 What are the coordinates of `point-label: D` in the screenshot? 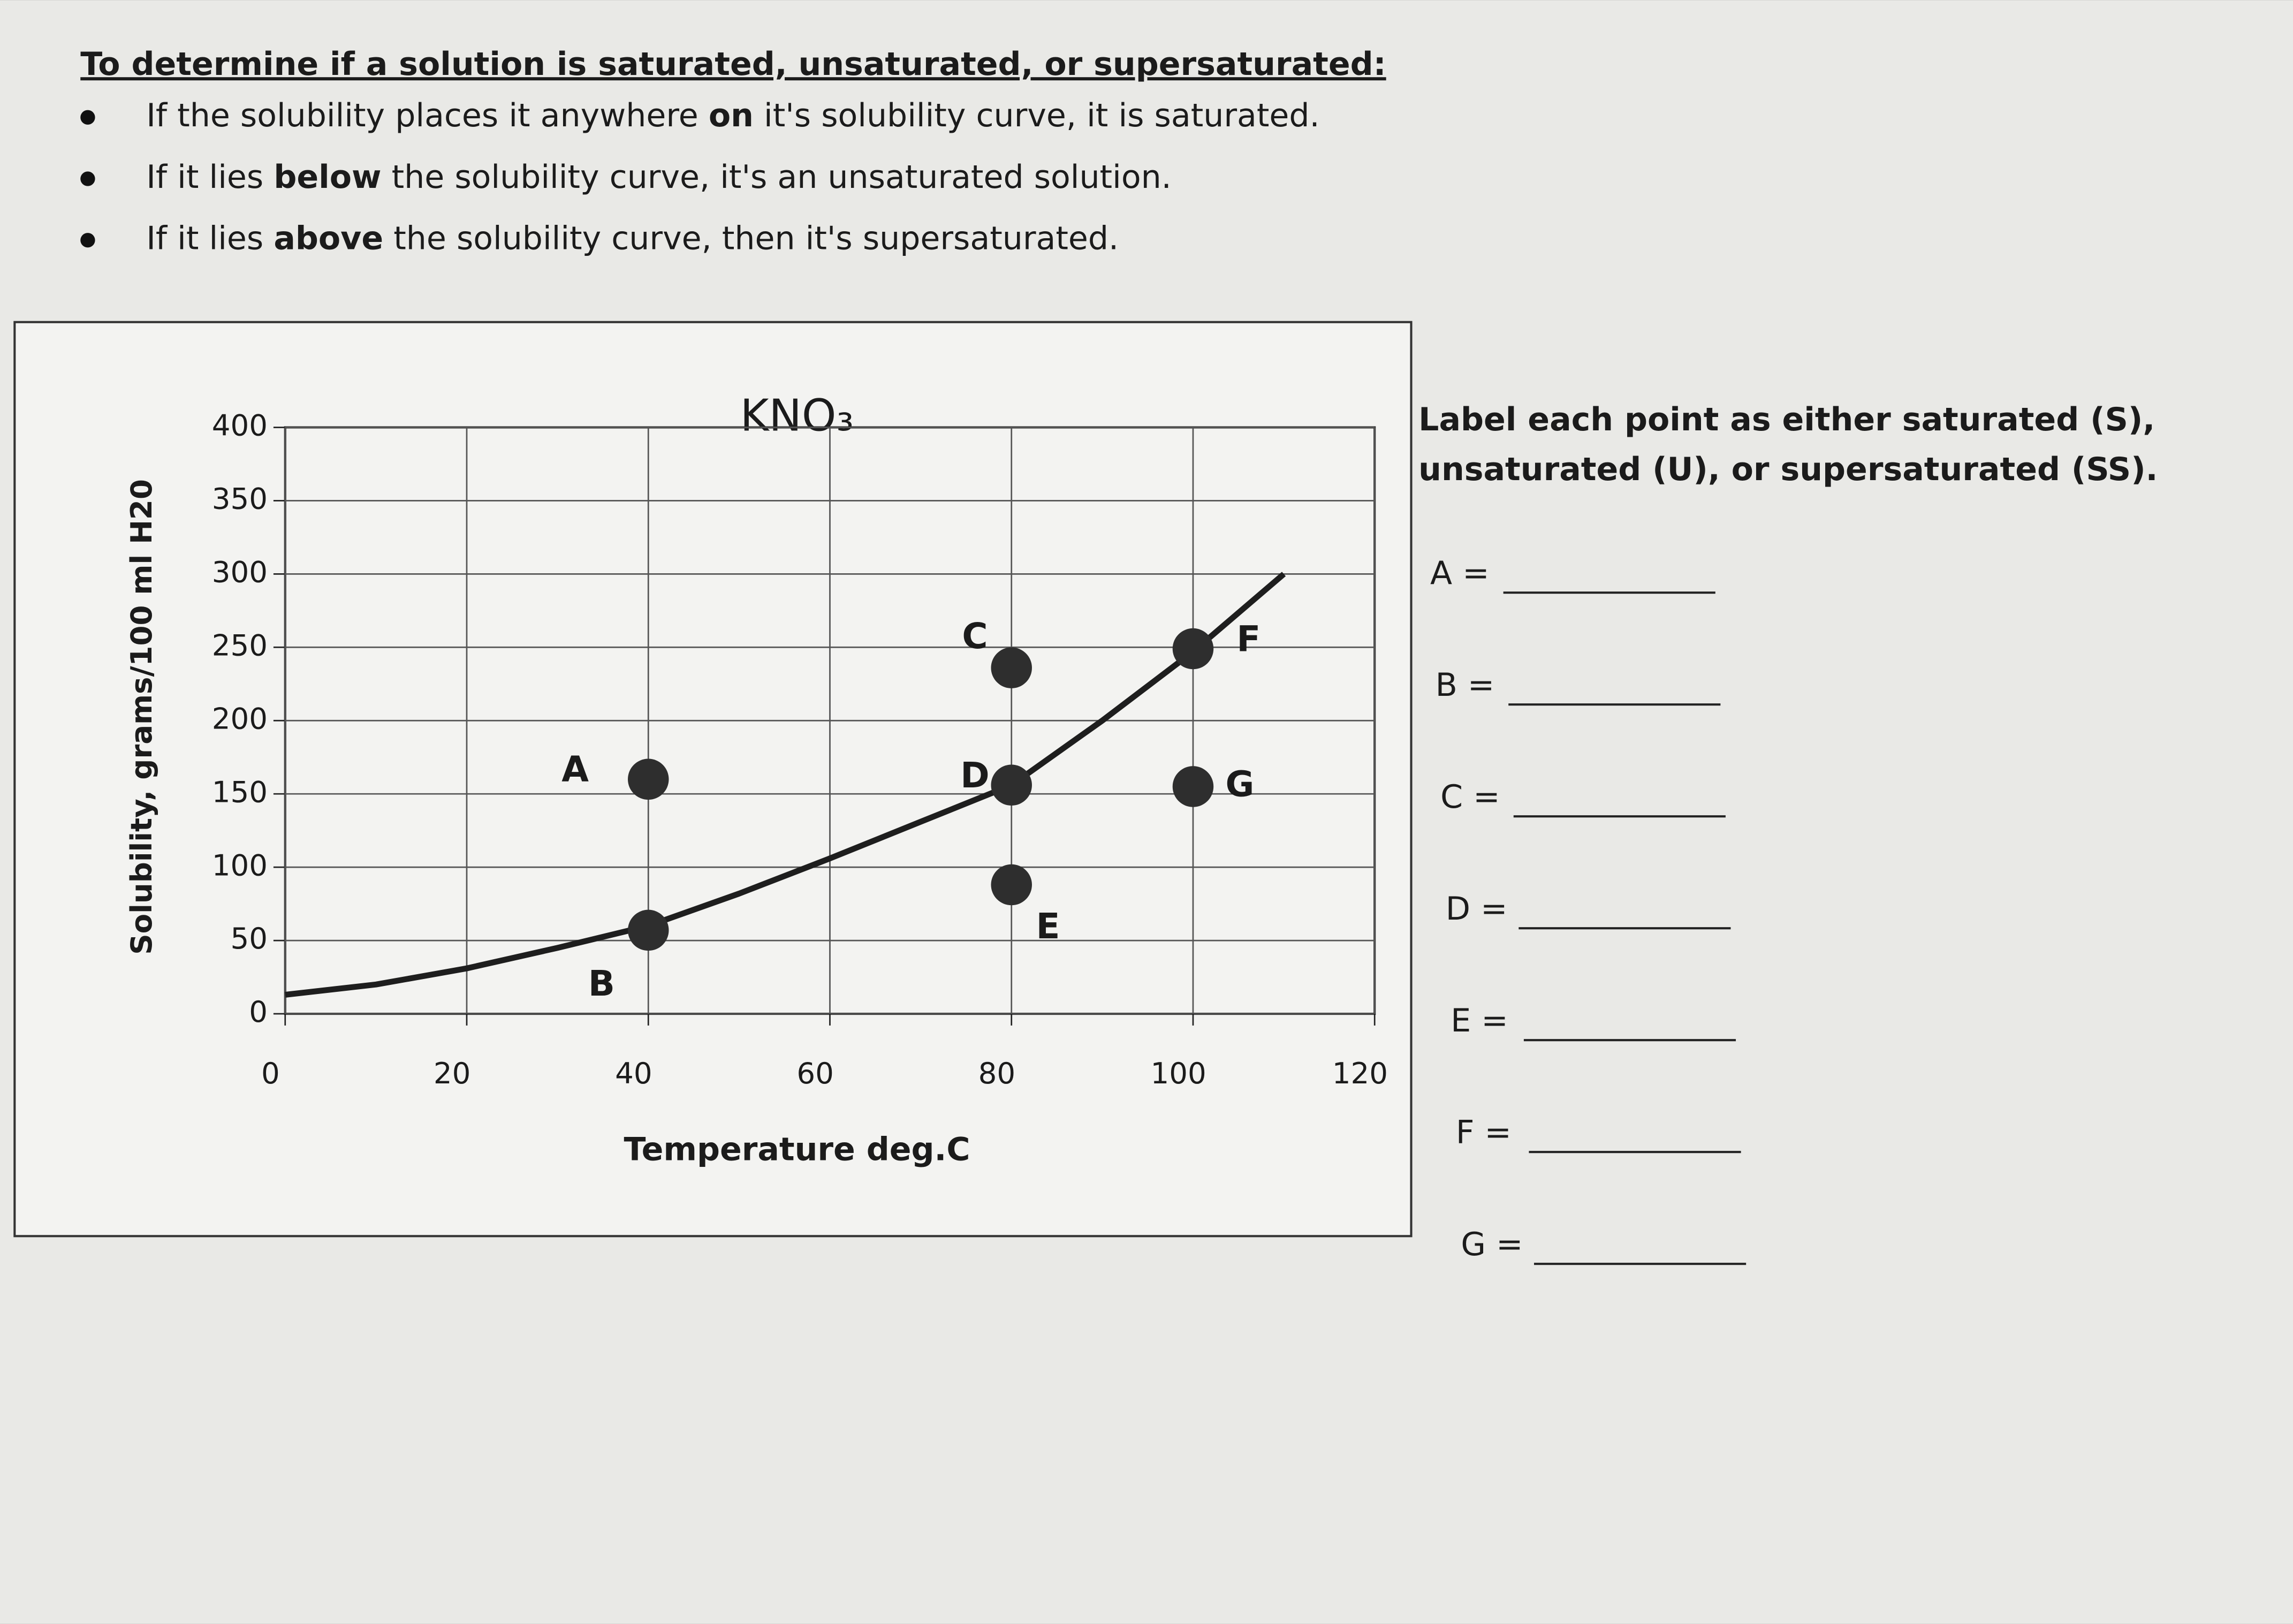 It's located at (974, 775).